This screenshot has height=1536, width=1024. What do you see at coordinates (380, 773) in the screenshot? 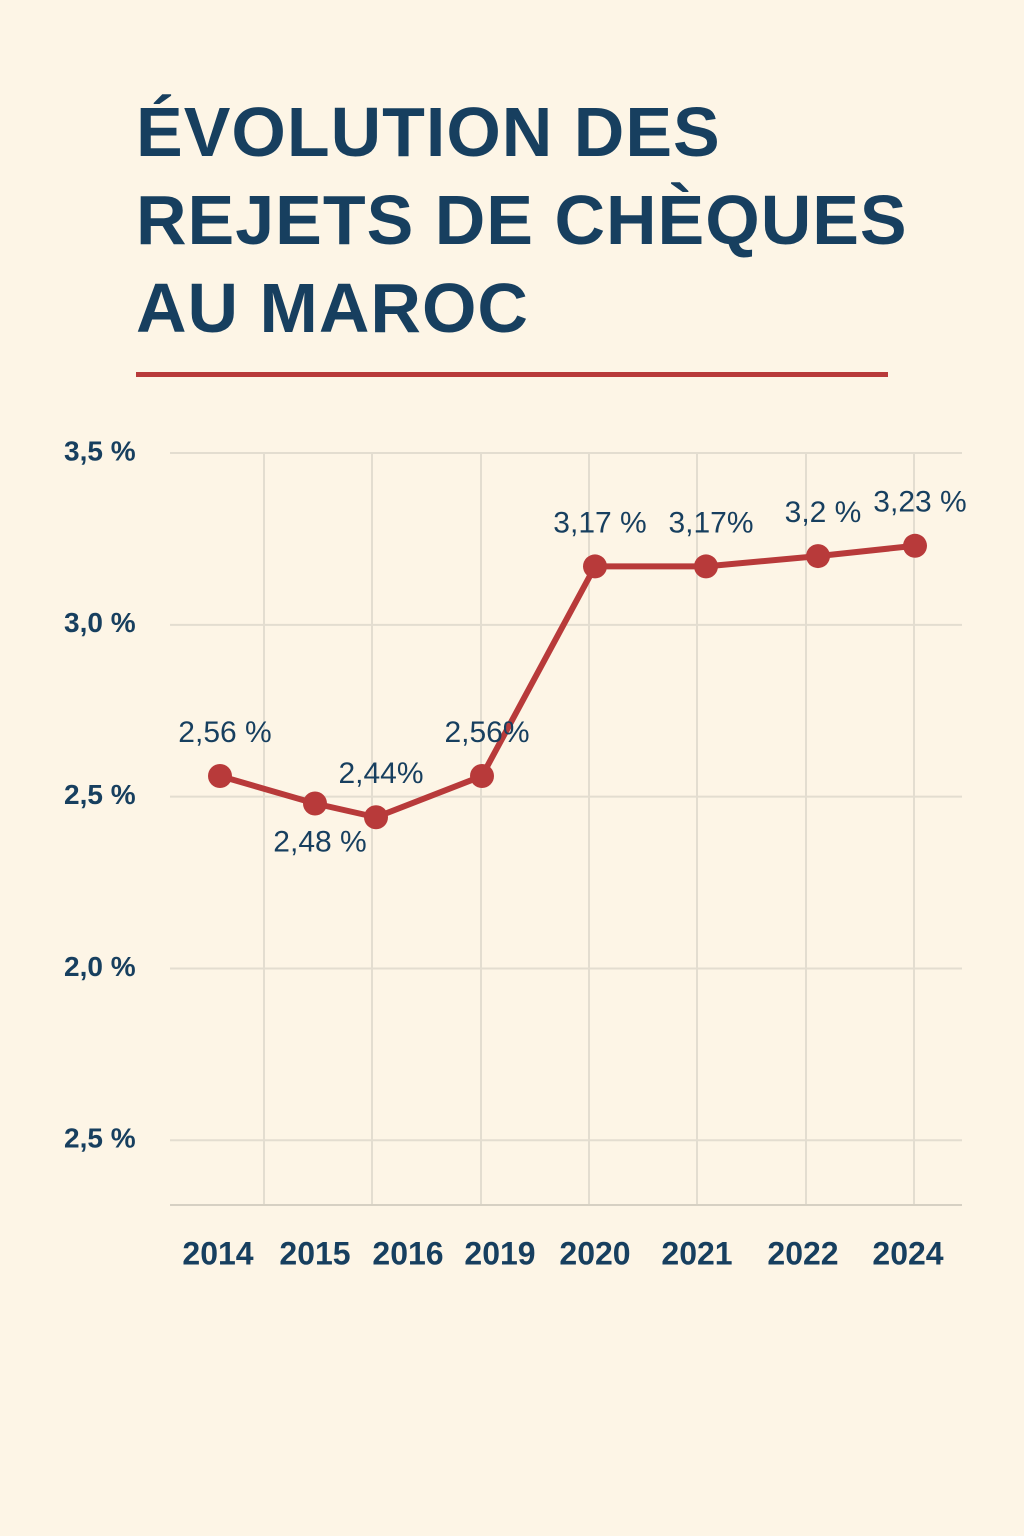
I see `value-label: 2,44%` at bounding box center [380, 773].